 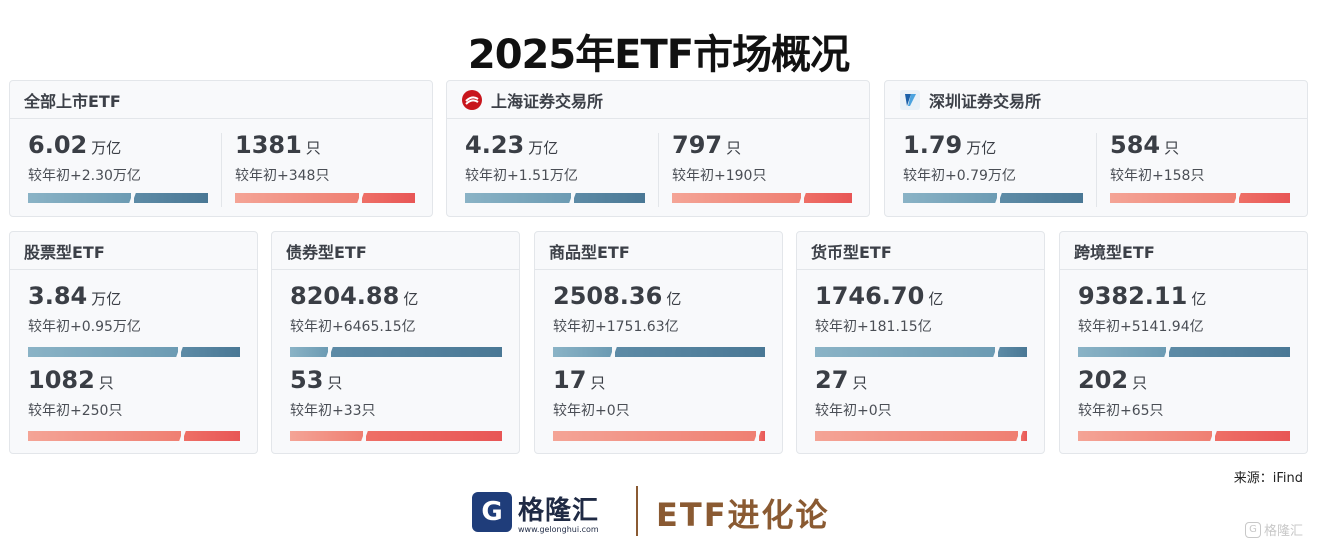 What do you see at coordinates (133, 251) in the screenshot?
I see `card-header: 股票型ETF` at bounding box center [133, 251].